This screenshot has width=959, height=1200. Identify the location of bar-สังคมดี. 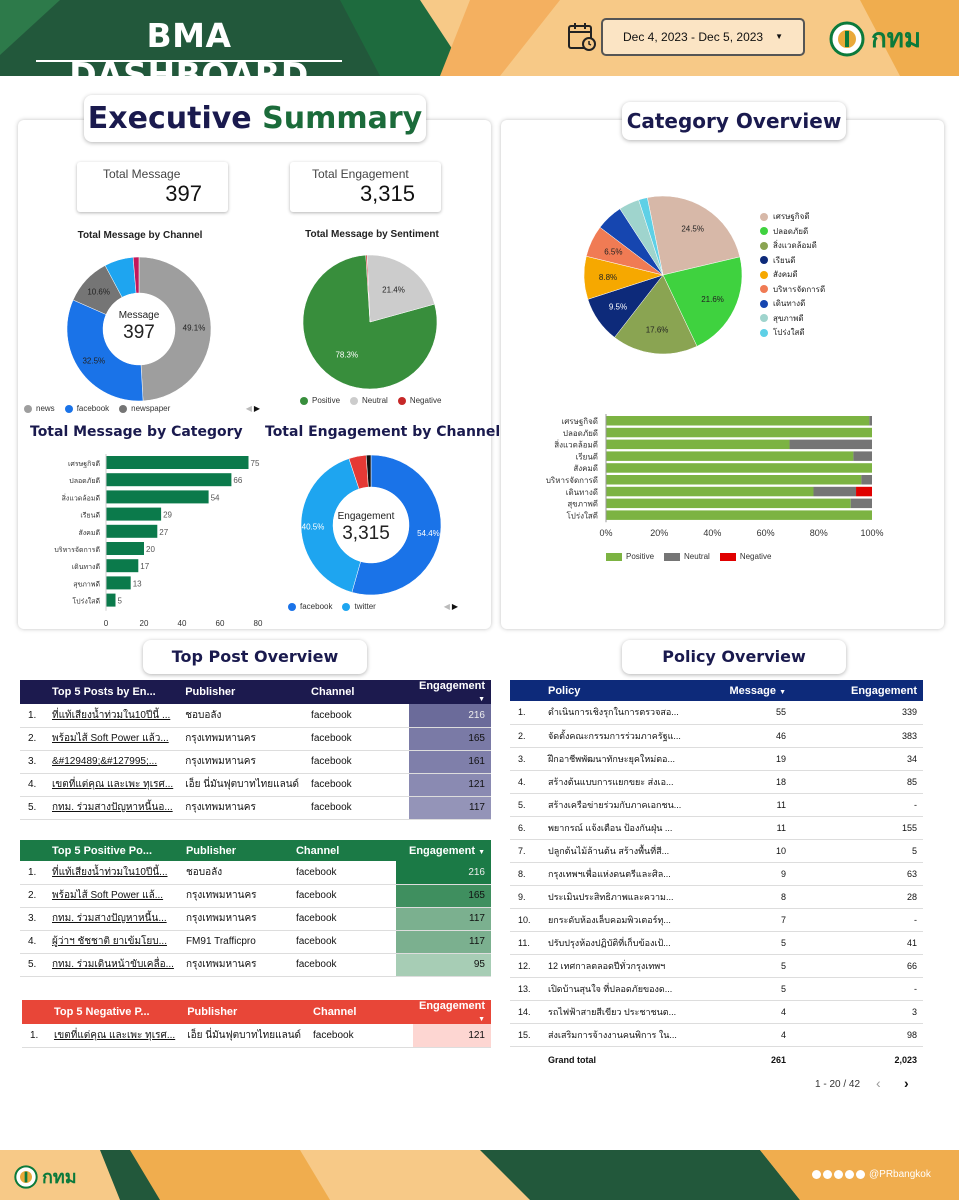
(132, 531).